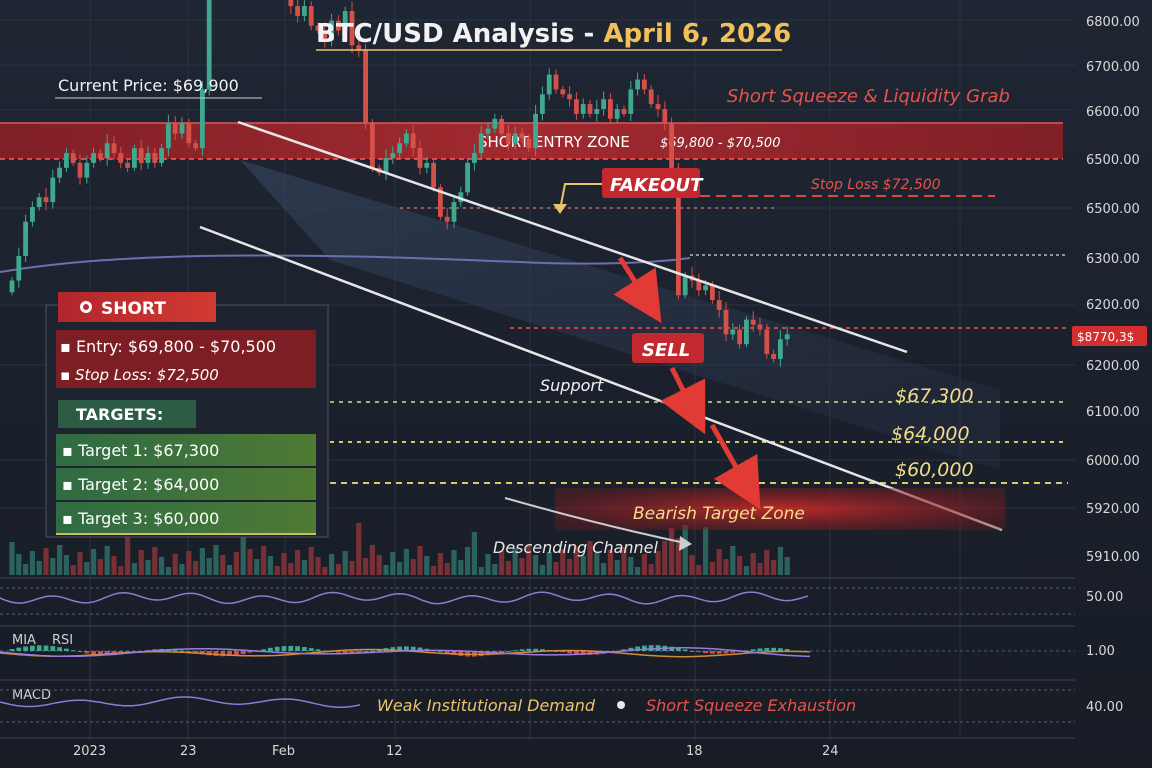 This screenshot has height=768, width=1152. Describe the element at coordinates (876, 185) in the screenshot. I see `stop-loss-label: Stop Loss $72,500` at that location.